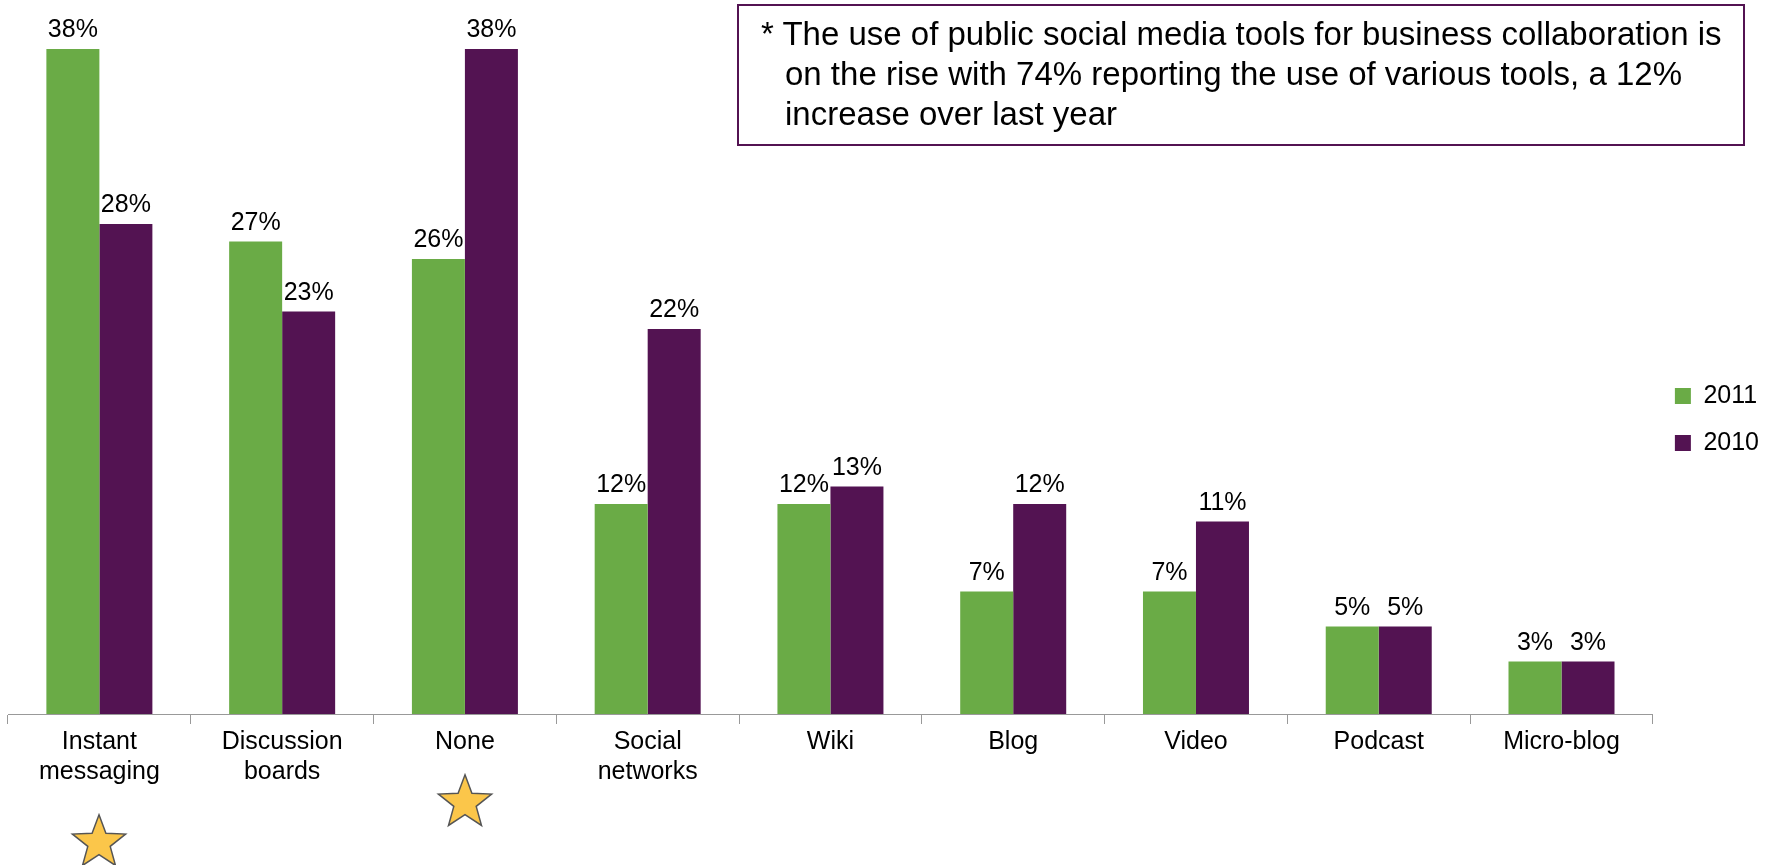  Describe the element at coordinates (1196, 739) in the screenshot. I see `x-tick-label: Video` at that location.